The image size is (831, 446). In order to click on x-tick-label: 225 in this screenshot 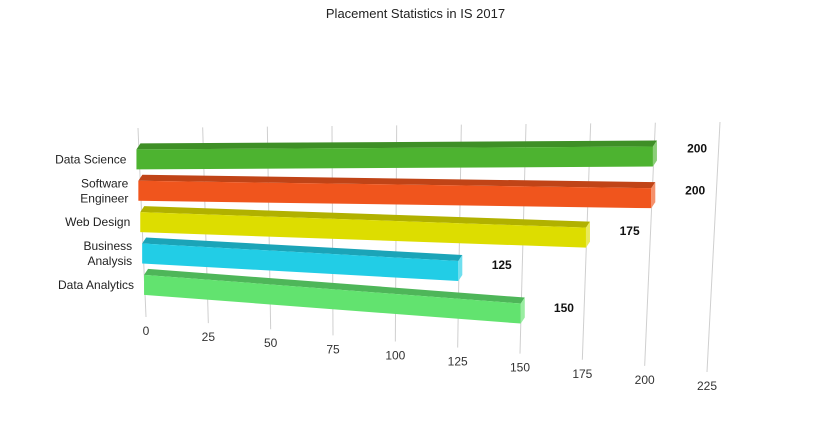, I will do `click(707, 386)`.